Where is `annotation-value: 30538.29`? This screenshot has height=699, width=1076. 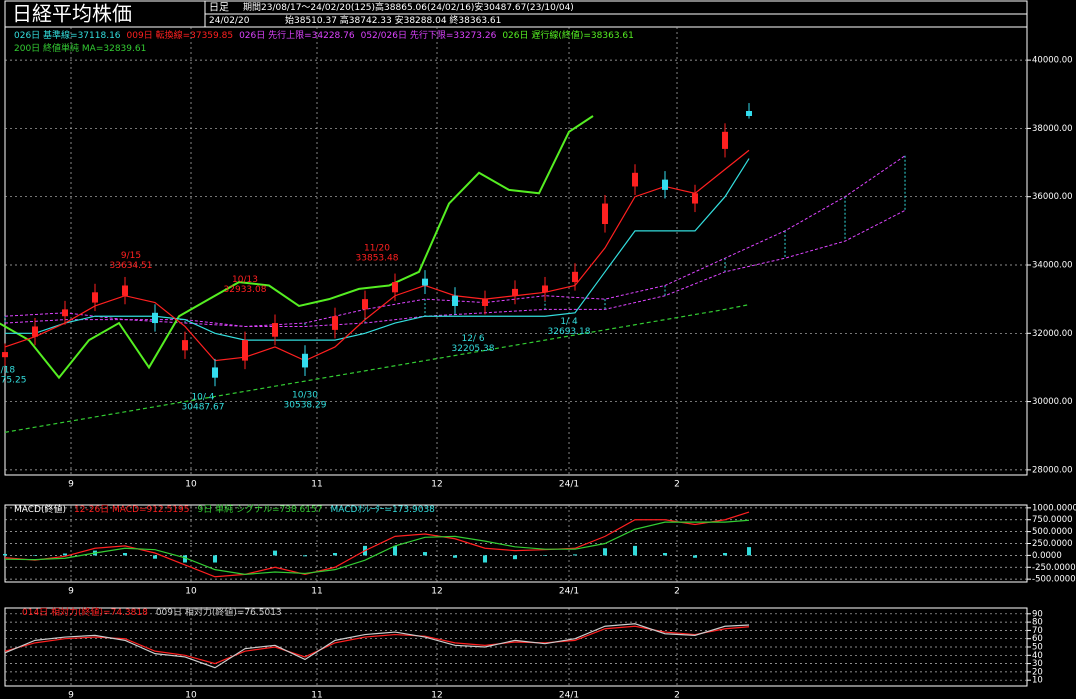 annotation-value: 30538.29 is located at coordinates (305, 406).